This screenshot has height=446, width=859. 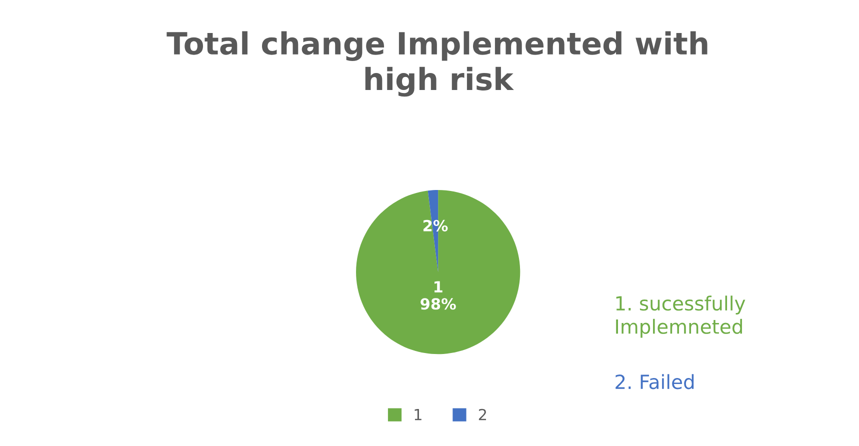 I want to click on text: 2. Failed, so click(x=655, y=382).